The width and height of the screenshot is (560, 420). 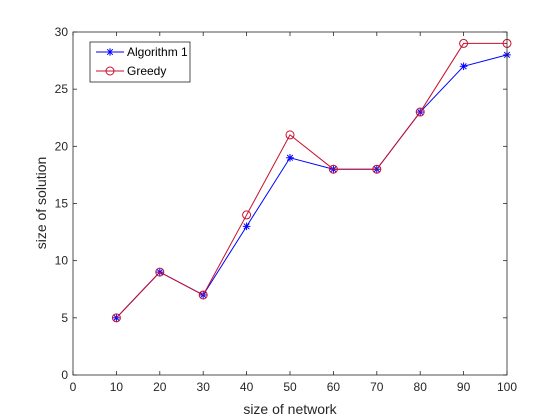 What do you see at coordinates (62, 261) in the screenshot?
I see `y-tick-label: 10` at bounding box center [62, 261].